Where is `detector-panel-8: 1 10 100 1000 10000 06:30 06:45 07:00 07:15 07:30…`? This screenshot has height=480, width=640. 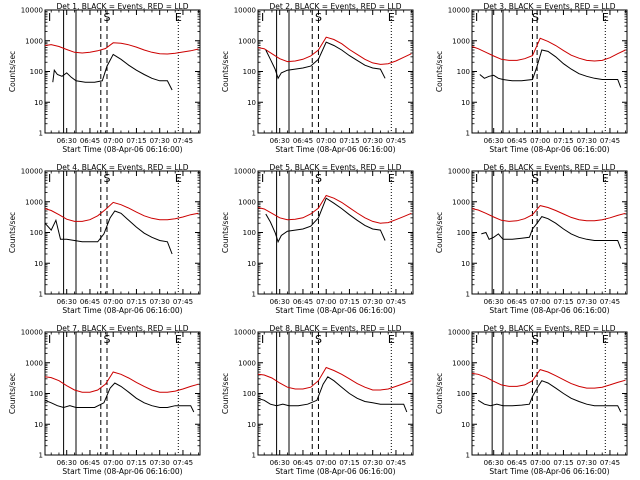
detector-panel-8: 1 10 100 1000 10000 06:30 06:45 07:00 07:15 07:30… is located at coordinates (317, 400).